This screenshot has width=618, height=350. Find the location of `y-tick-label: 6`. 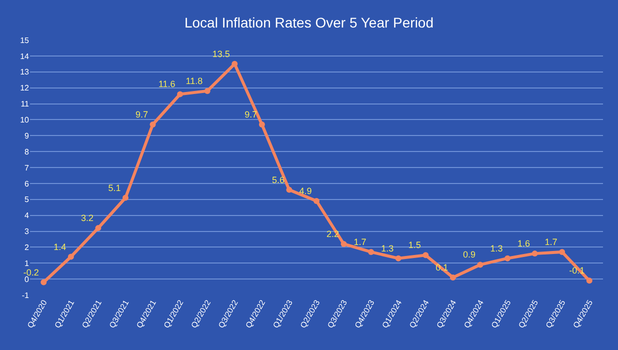

y-tick-label: 6 is located at coordinates (27, 183).